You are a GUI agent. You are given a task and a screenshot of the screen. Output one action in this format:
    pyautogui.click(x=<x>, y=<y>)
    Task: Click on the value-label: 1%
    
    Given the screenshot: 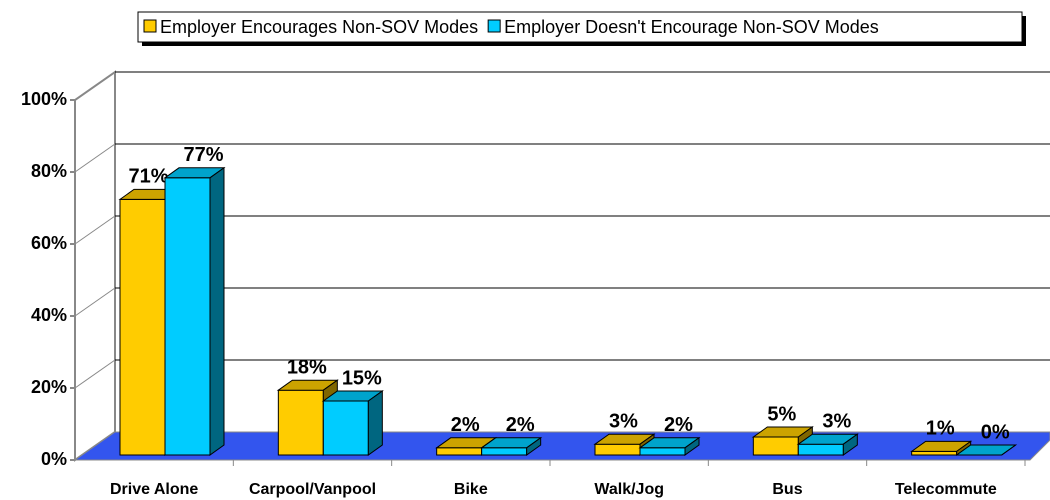 What is the action you would take?
    pyautogui.click(x=940, y=429)
    